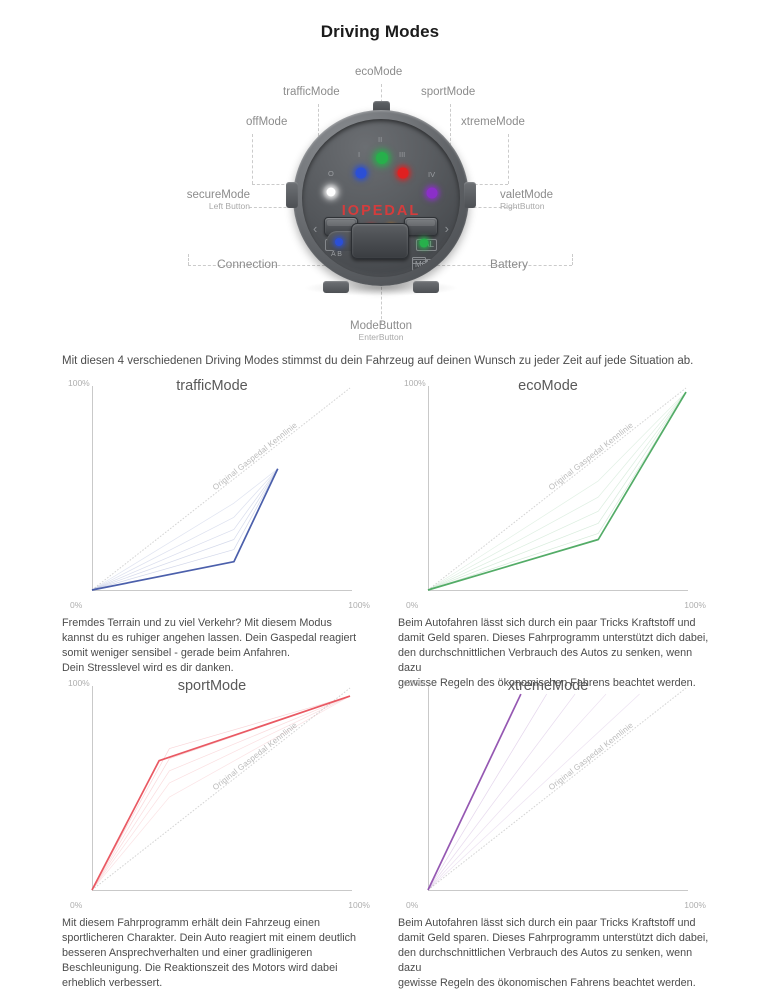 The width and height of the screenshot is (760, 1000). What do you see at coordinates (222, 590) in the screenshot?
I see `x-axis-traffic` at bounding box center [222, 590].